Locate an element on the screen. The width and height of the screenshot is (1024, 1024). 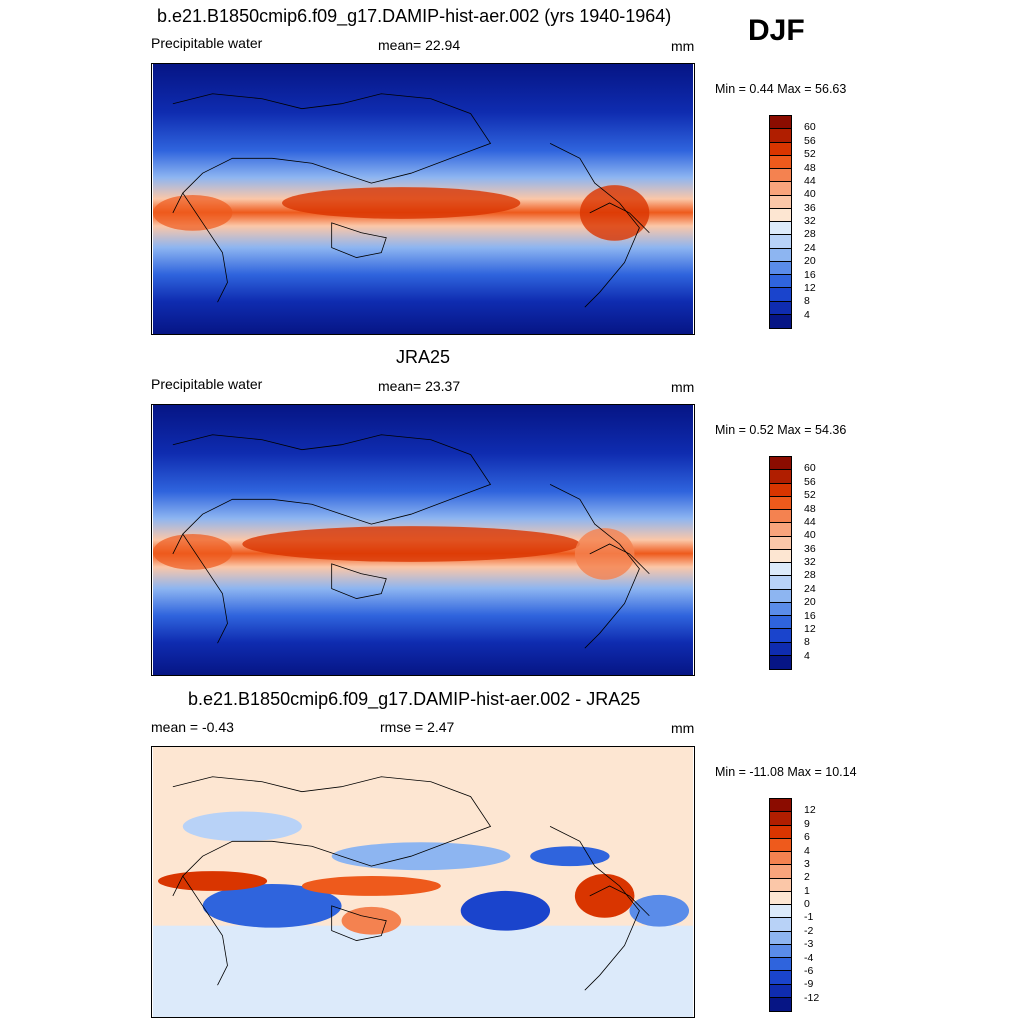
colorbar-tick-label: 36 is located at coordinates (810, 548).